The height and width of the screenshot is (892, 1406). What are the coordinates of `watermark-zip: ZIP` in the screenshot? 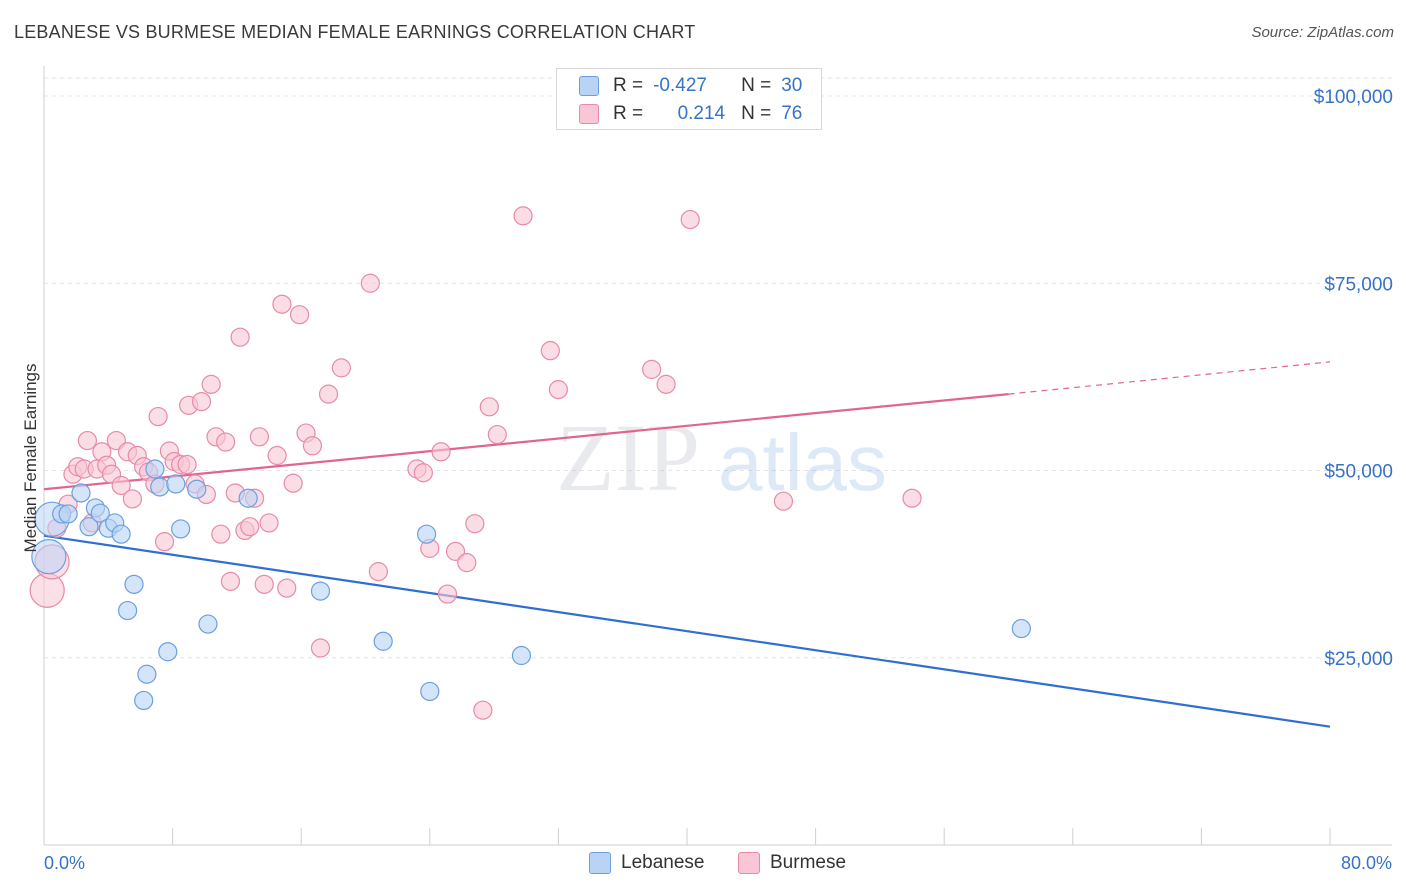 It's located at (628, 457).